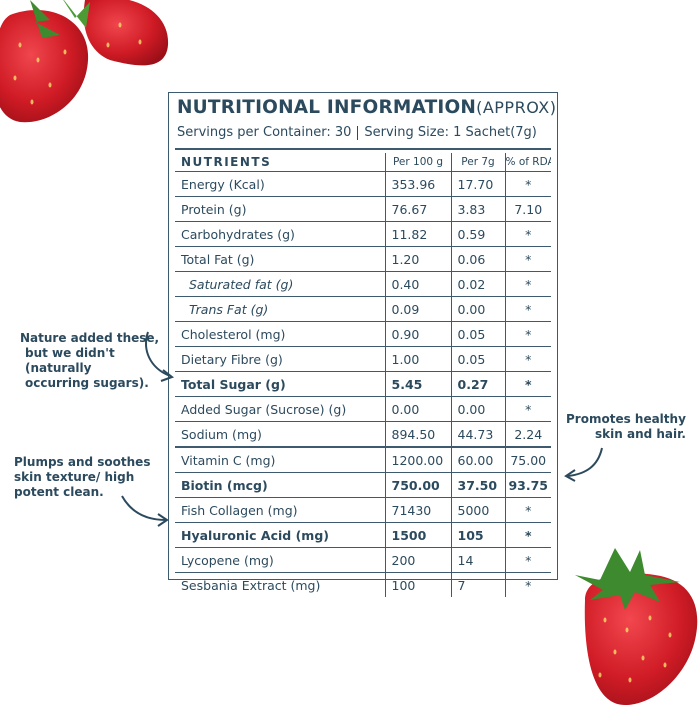 Image resolution: width=700 pixels, height=705 pixels. Describe the element at coordinates (478, 434) in the screenshot. I see `value-per7: 44.73` at that location.